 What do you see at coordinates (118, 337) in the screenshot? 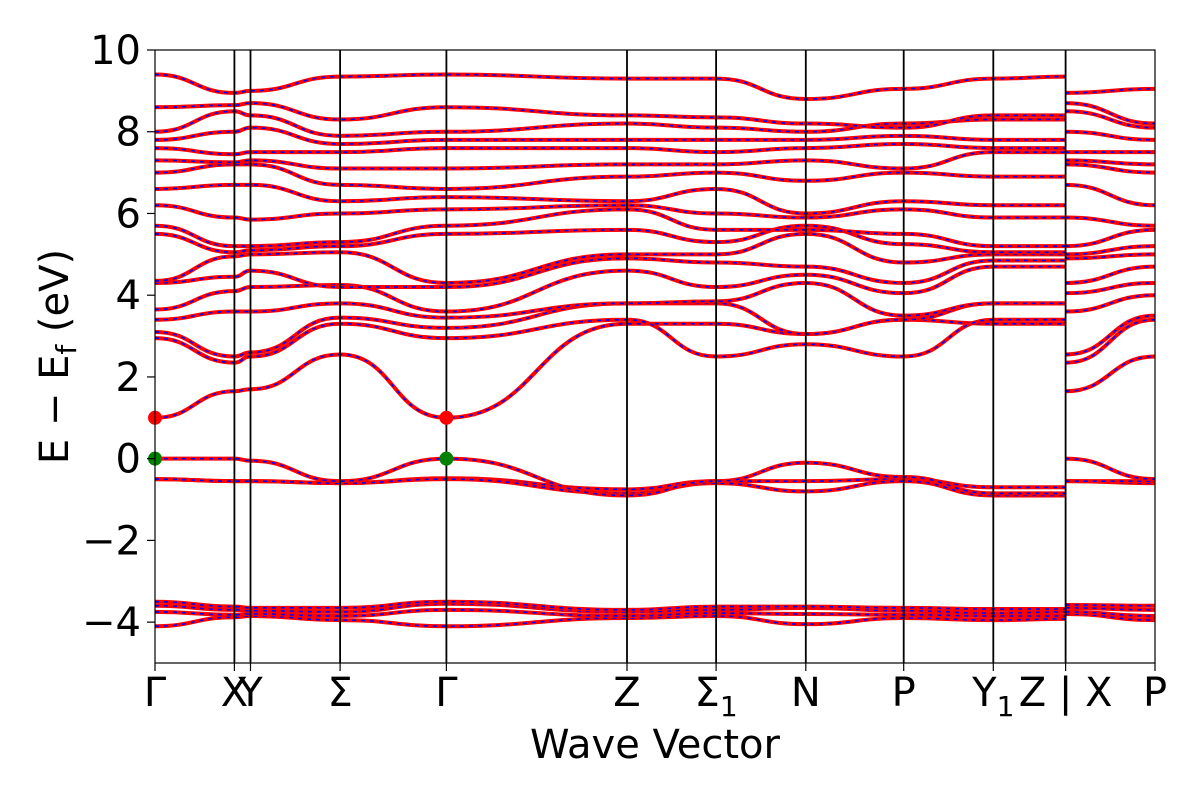
I see `y-axis-ticks: 10 8 6 4 2 0 −2 −4` at bounding box center [118, 337].